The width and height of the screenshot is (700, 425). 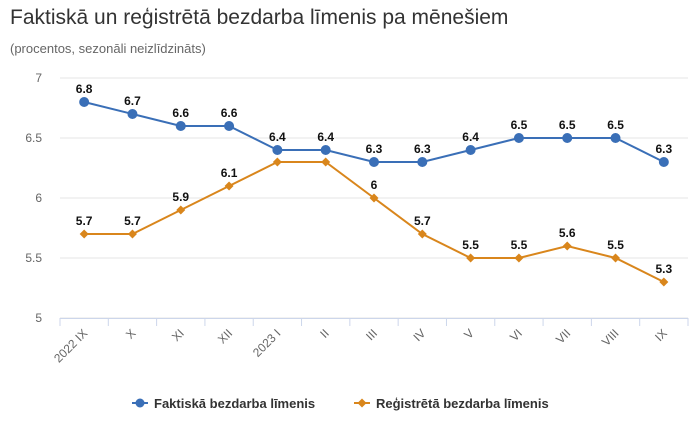 What do you see at coordinates (563, 336) in the screenshot?
I see `x-tick-label: VII` at bounding box center [563, 336].